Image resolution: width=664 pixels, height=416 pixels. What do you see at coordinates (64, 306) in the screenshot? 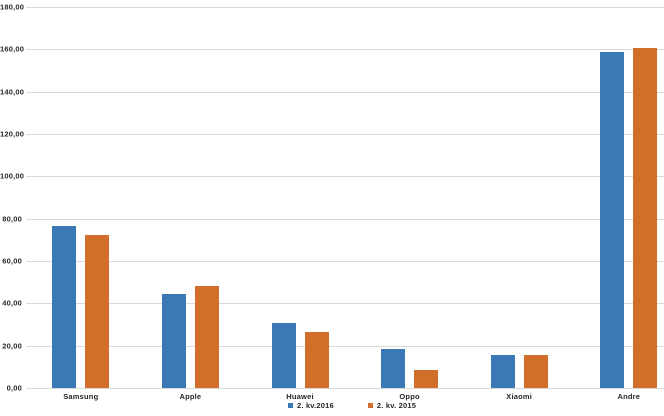
I see `bar-samsung-series1` at bounding box center [64, 306].